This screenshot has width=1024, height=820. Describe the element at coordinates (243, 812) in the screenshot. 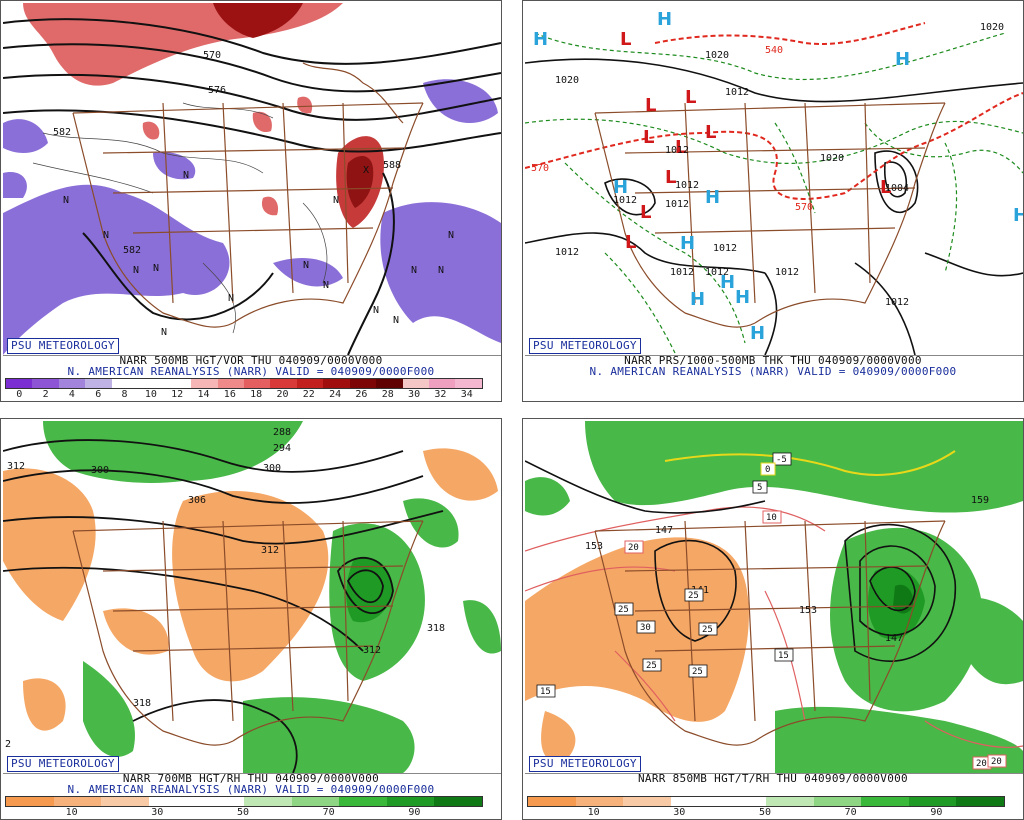

I see `colorbar-tick-label: 50` at that location.